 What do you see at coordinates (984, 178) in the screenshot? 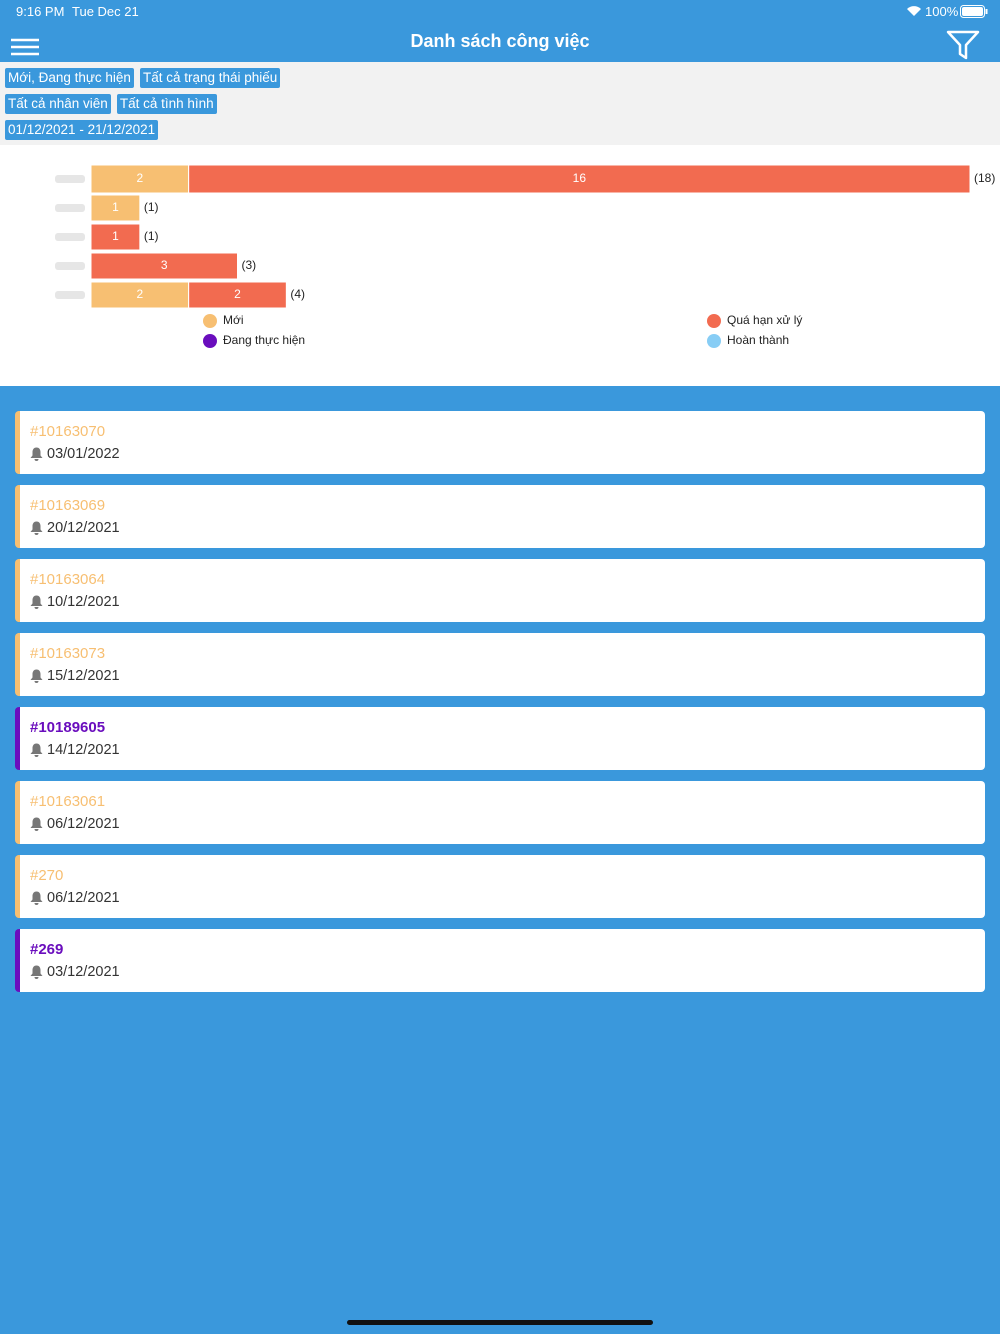
I see `bar-total-label: (18)` at bounding box center [984, 178].